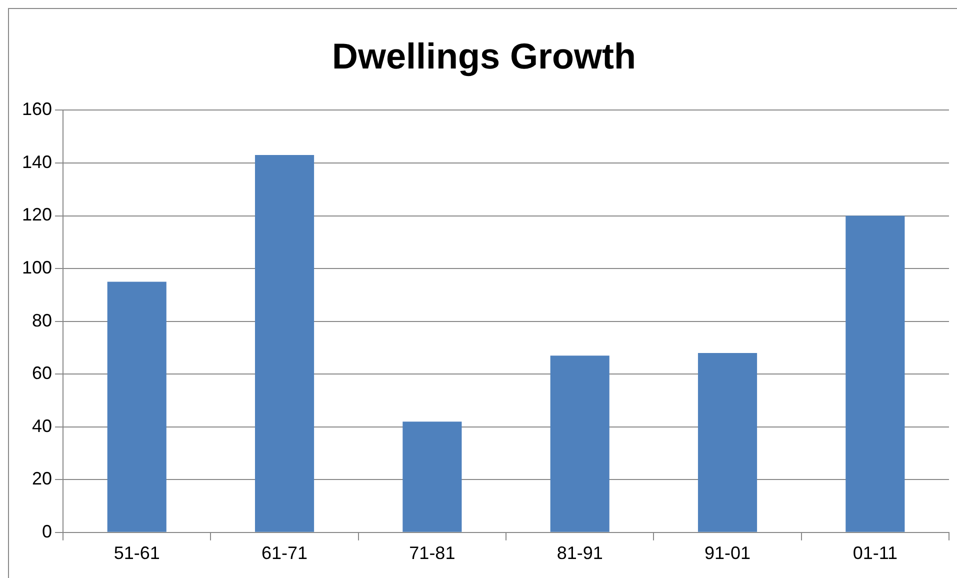 Image resolution: width=957 pixels, height=578 pixels. Describe the element at coordinates (37, 109) in the screenshot. I see `y-tick-label: 160` at that location.